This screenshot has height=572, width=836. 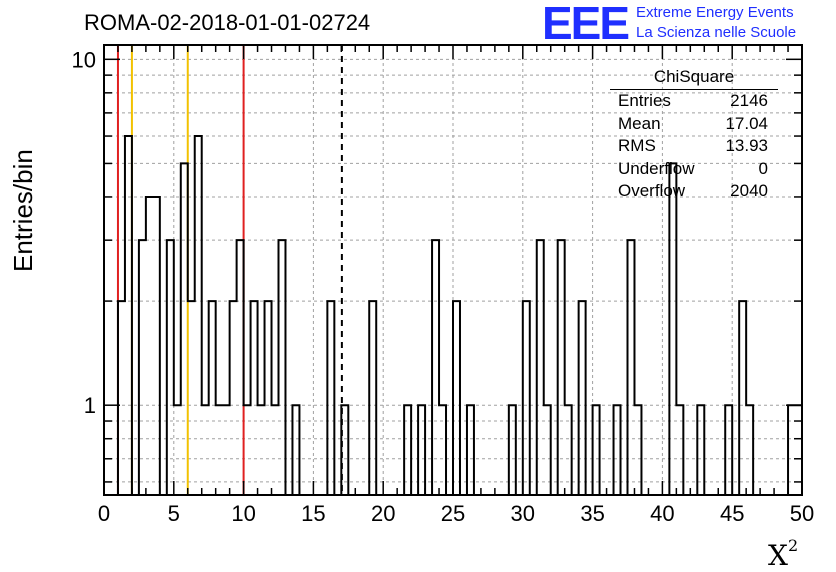 What do you see at coordinates (84, 59) in the screenshot?
I see `y-tick-label: 10` at bounding box center [84, 59].